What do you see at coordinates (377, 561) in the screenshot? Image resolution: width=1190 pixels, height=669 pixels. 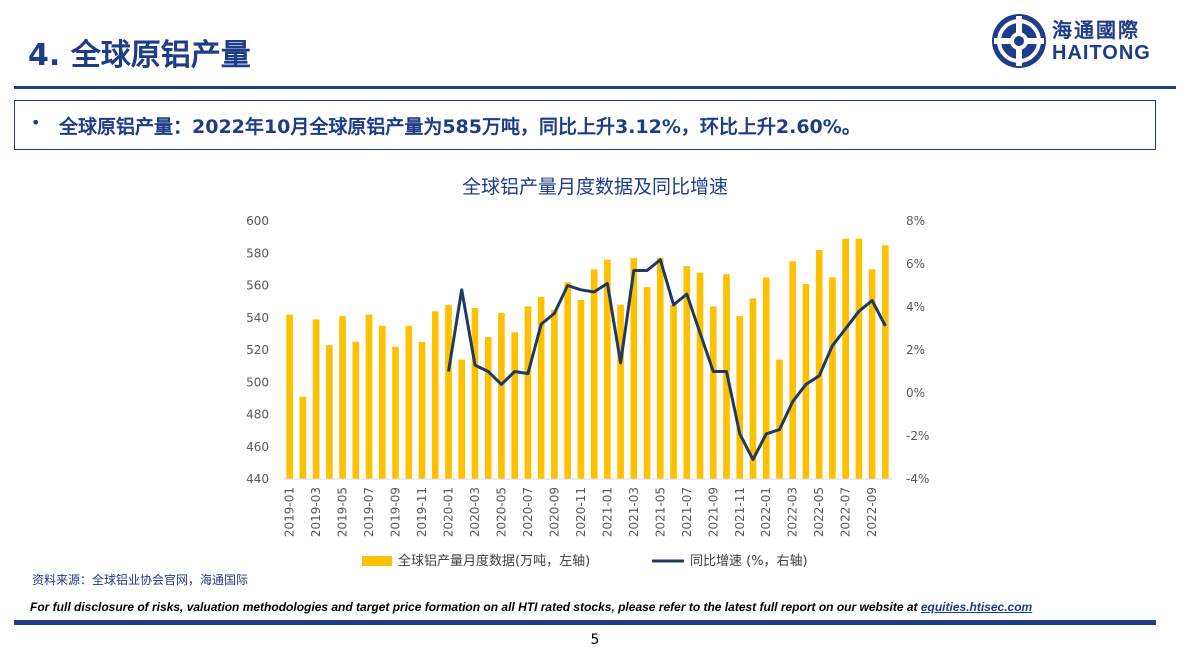 I see `legend-bar-swatch` at bounding box center [377, 561].